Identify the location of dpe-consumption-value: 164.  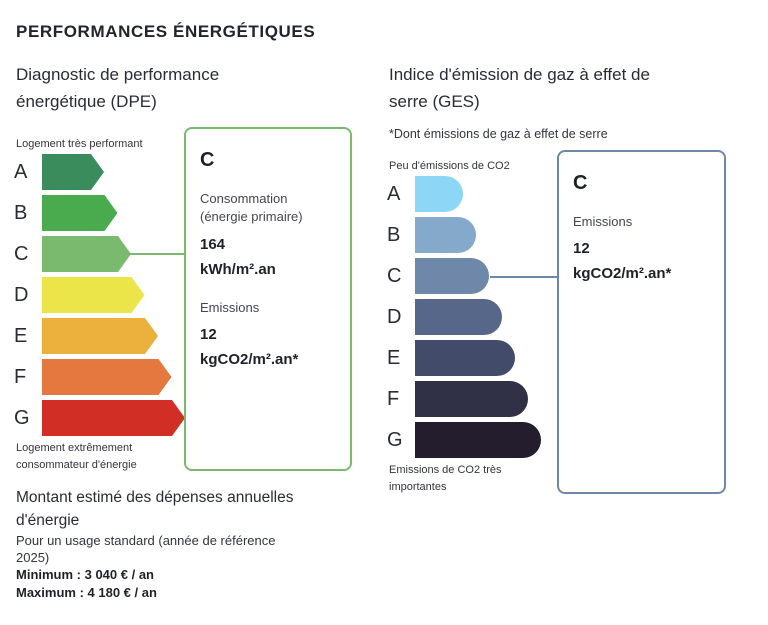
(213, 244).